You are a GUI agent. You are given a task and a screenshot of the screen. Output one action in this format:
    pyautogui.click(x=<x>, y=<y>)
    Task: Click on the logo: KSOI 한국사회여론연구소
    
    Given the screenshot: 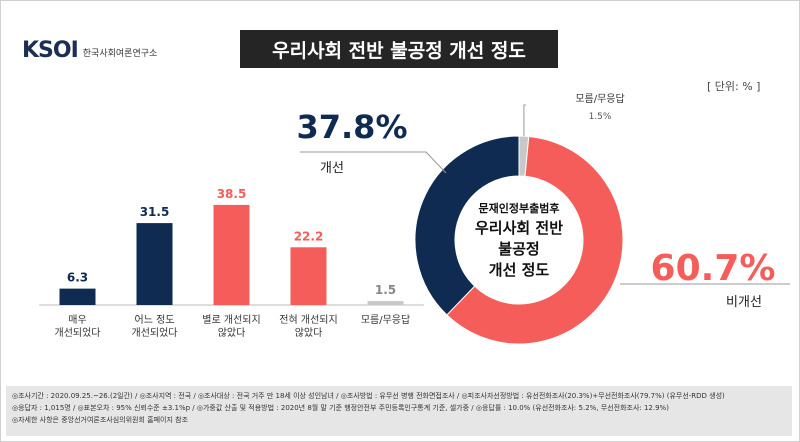 What is the action you would take?
    pyautogui.click(x=89, y=50)
    